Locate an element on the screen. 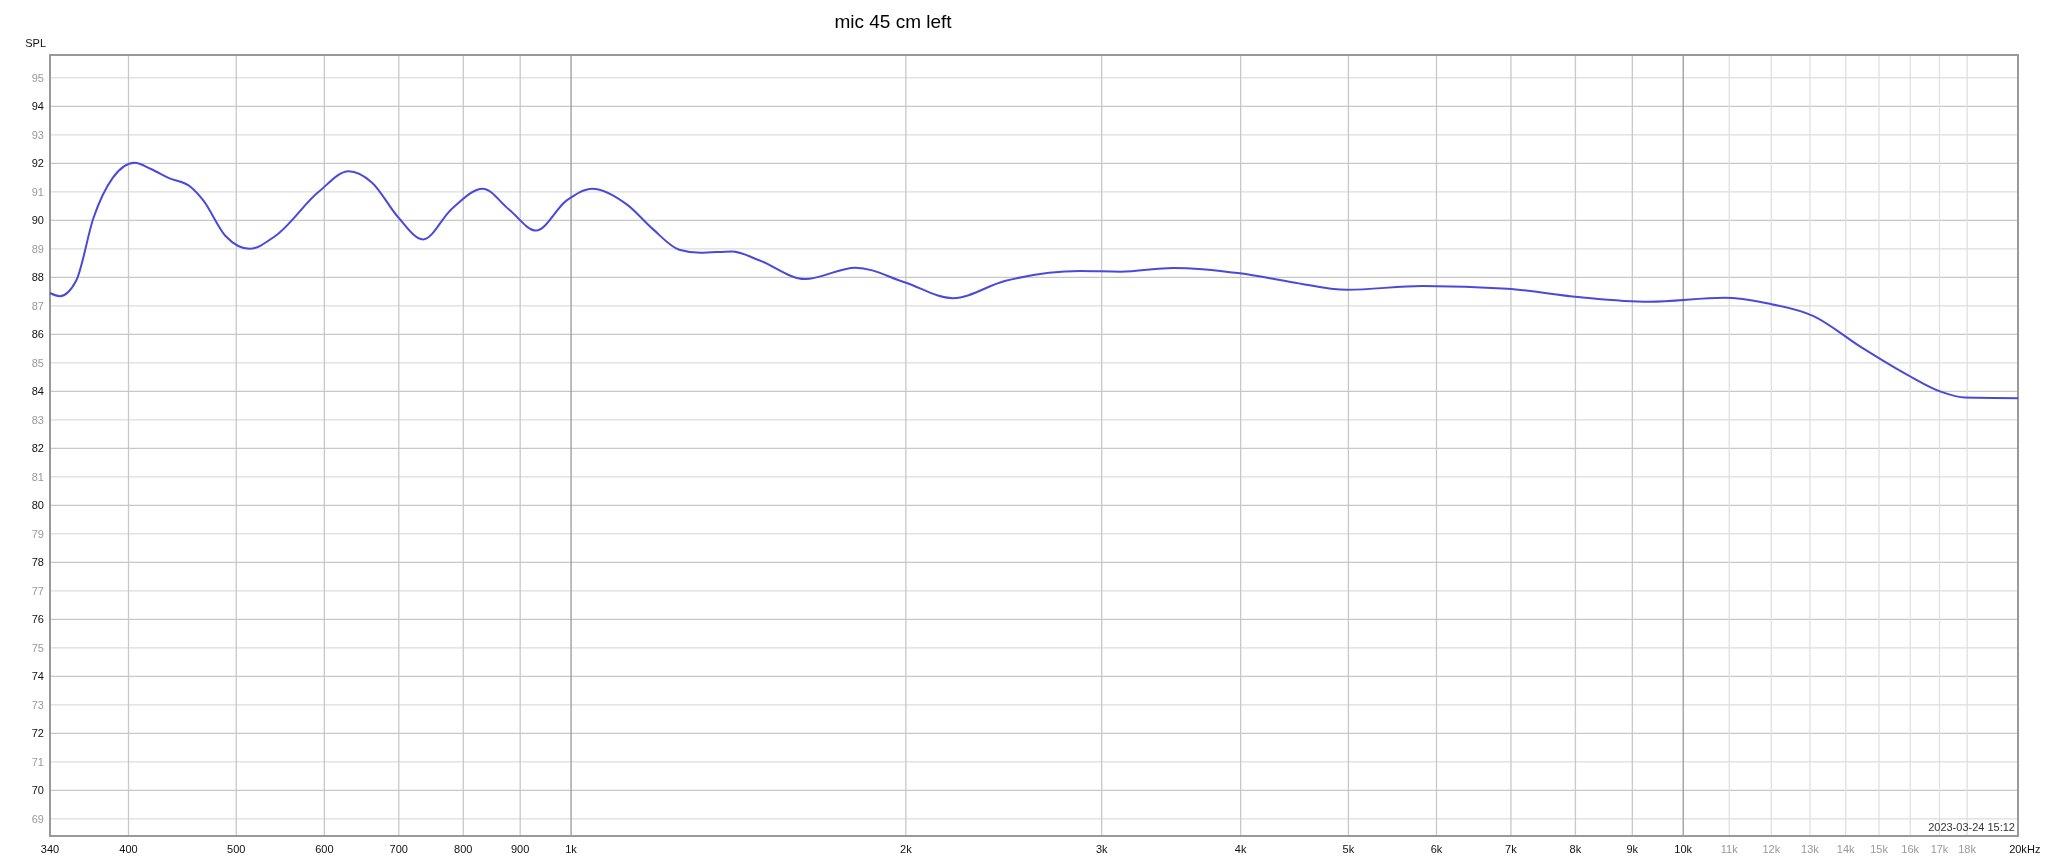 The height and width of the screenshot is (860, 2048). x-tick-label: 18k is located at coordinates (1967, 849).